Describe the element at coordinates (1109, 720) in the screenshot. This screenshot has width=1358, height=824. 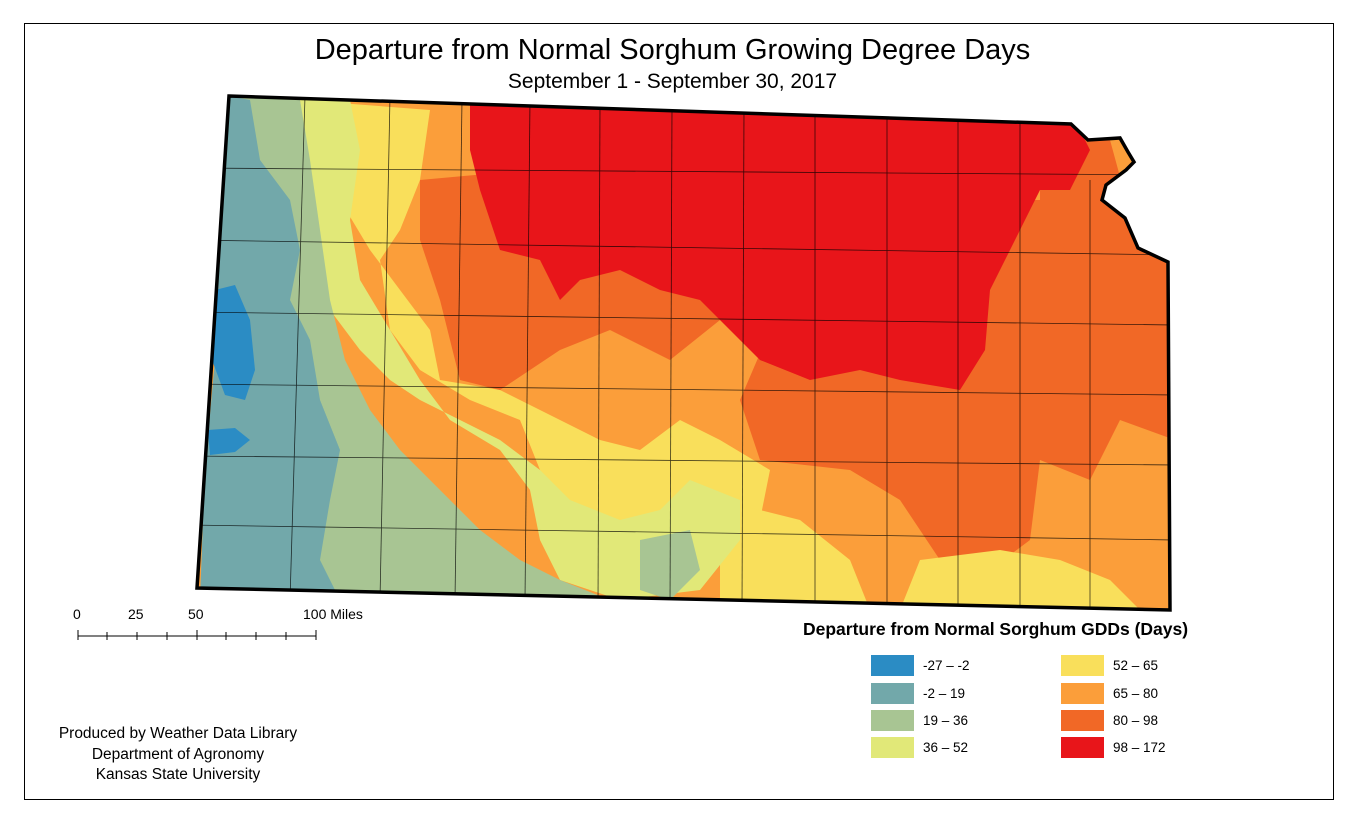
I see `legend-item: 80 – 98` at that location.